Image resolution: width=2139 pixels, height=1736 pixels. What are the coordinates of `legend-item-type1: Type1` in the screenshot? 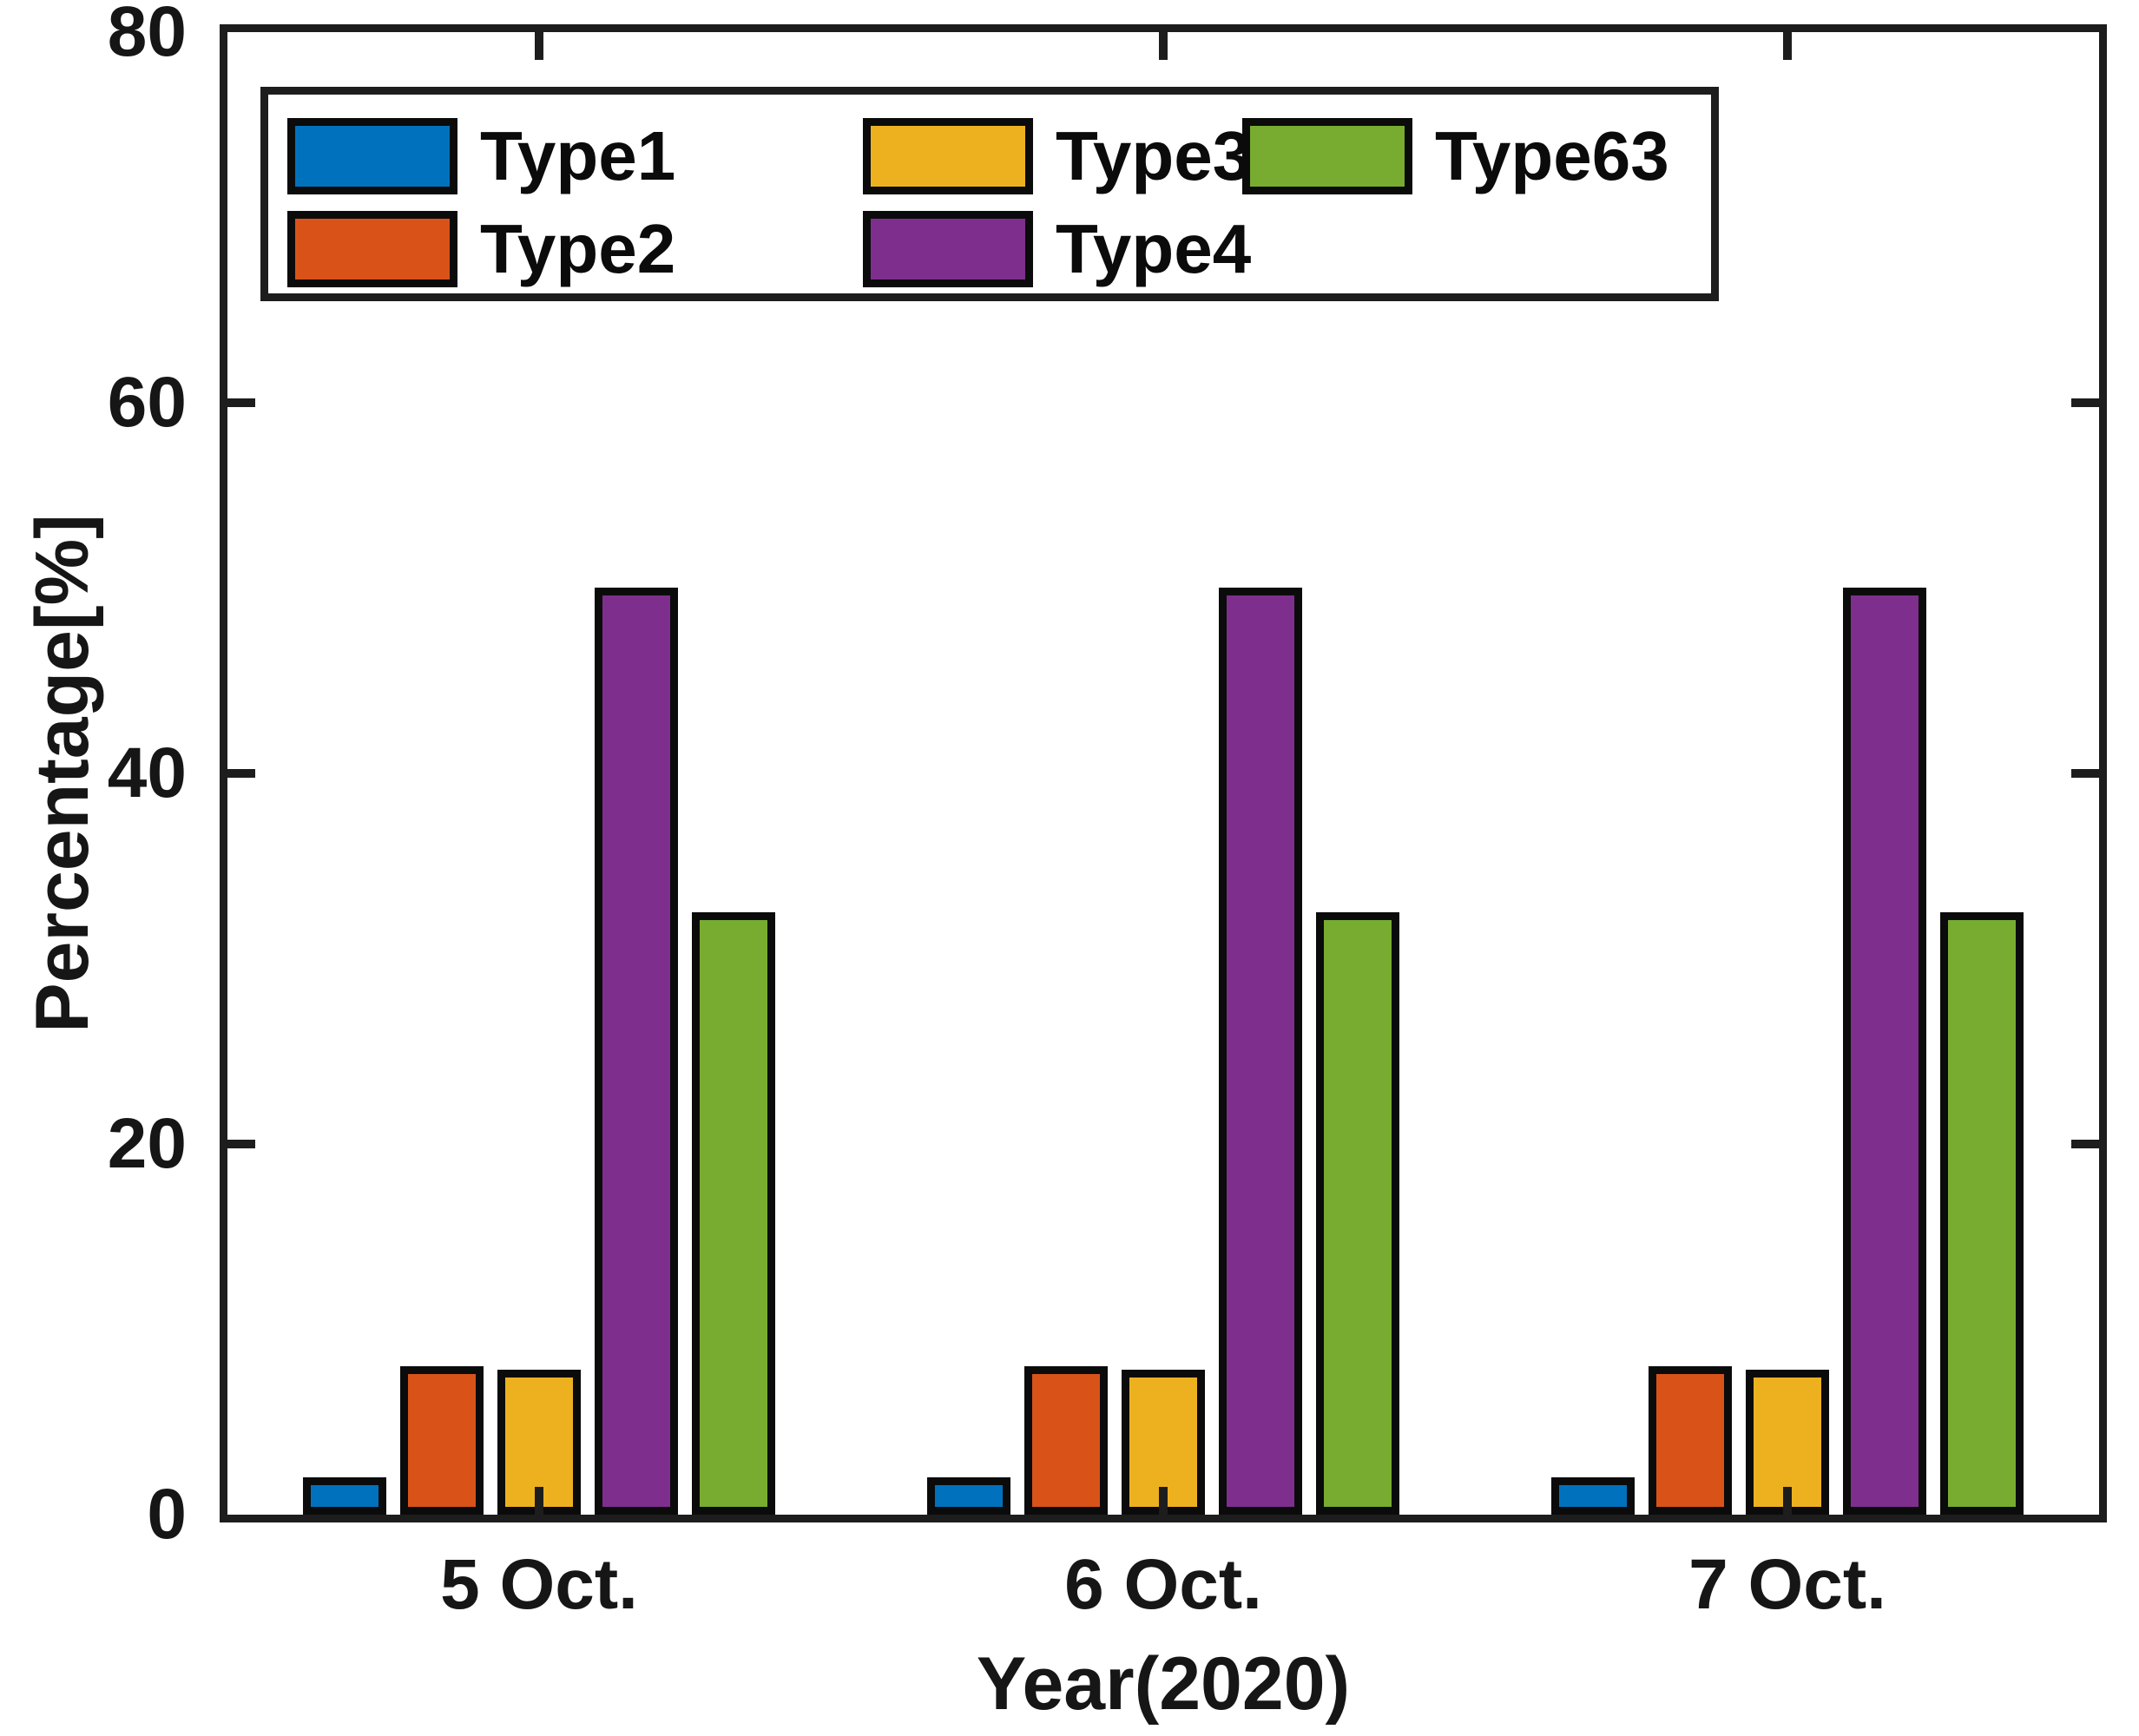 It's located at (575, 156).